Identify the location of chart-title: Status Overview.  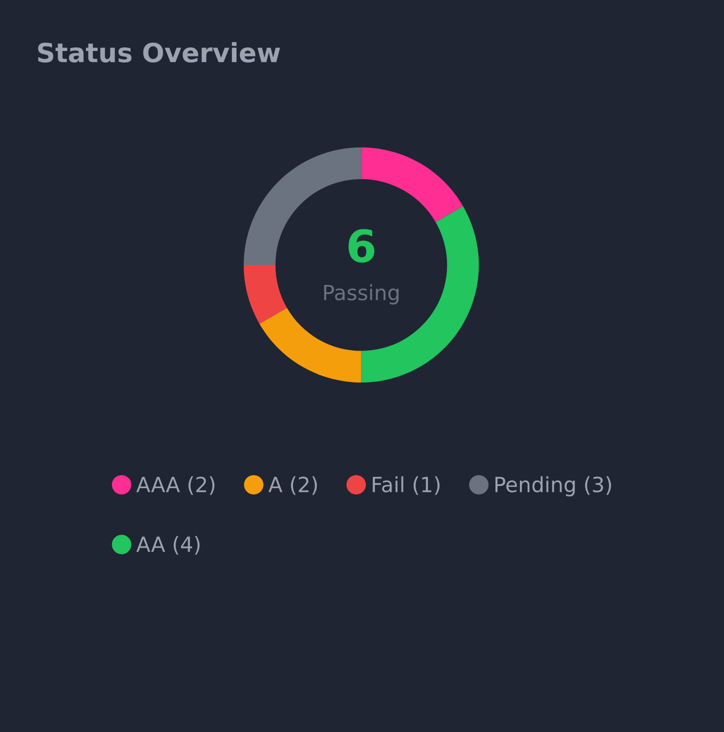
(159, 52).